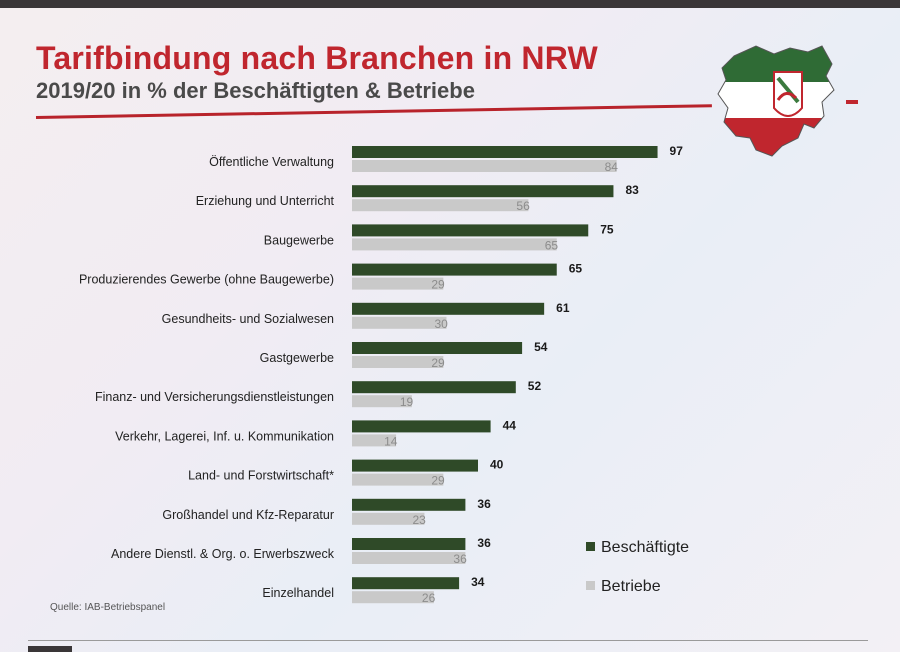 Image resolution: width=900 pixels, height=652 pixels. What do you see at coordinates (50, 649) in the screenshot?
I see `footer-logo-mark` at bounding box center [50, 649].